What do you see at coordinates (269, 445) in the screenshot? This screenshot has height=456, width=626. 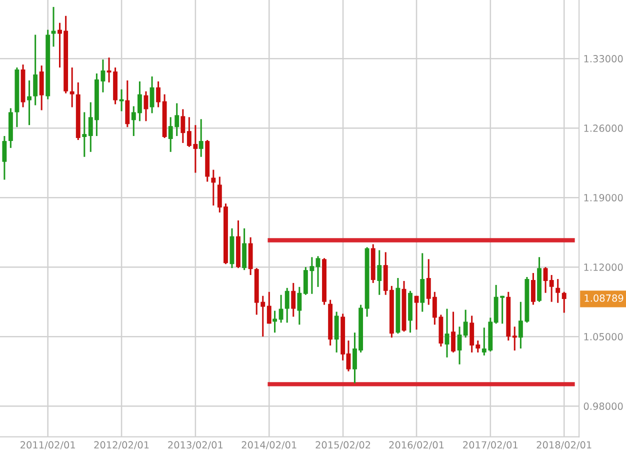 I see `x-tick-label: 2014/02/01` at bounding box center [269, 445].